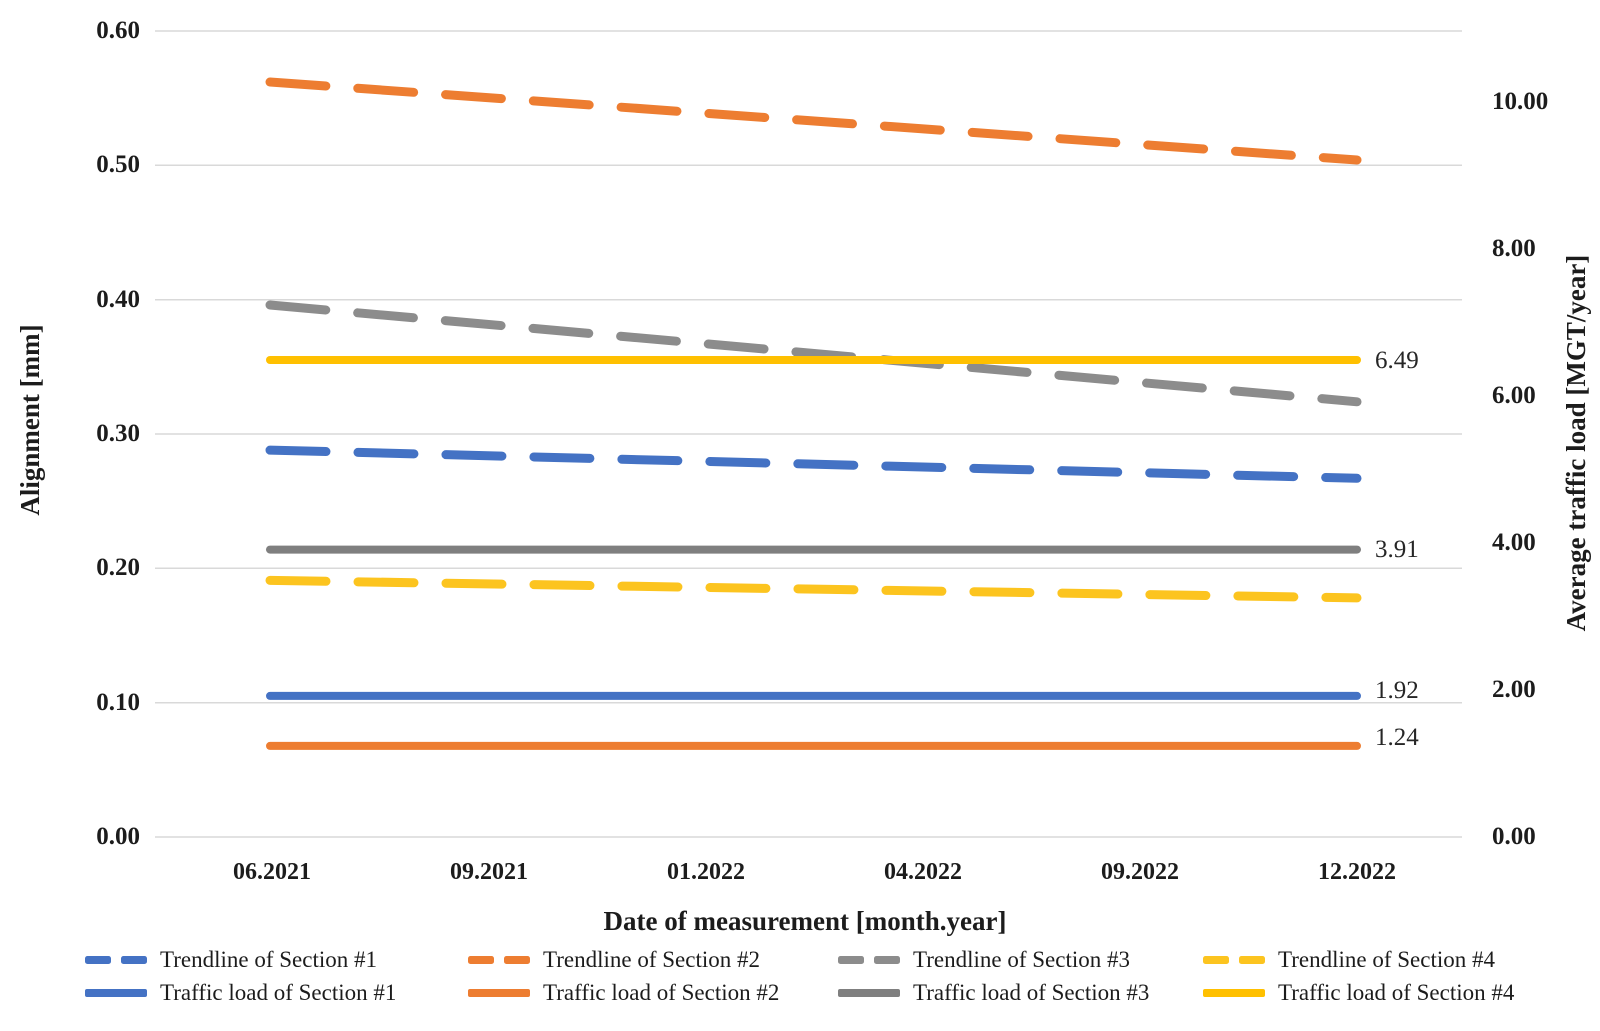  I want to click on x-tick-label: 09.2022, so click(1140, 872).